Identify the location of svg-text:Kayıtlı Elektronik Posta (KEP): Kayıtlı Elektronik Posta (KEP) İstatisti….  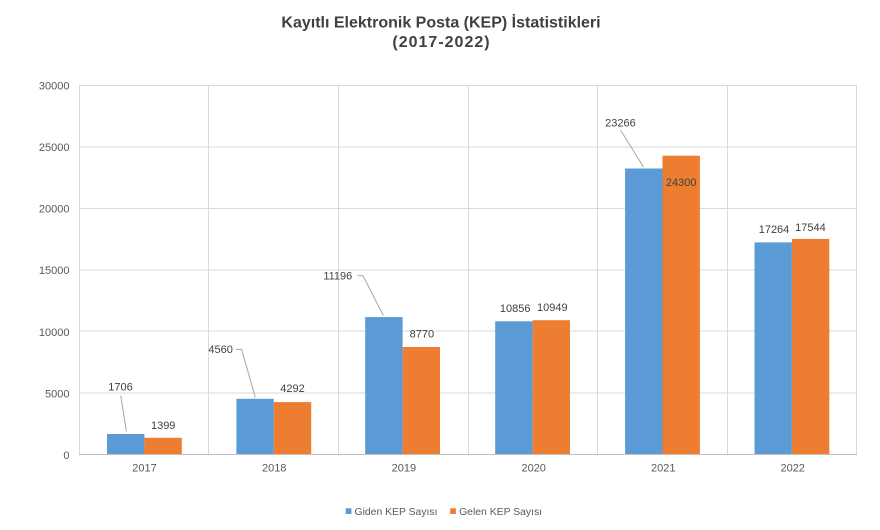
(440, 23).